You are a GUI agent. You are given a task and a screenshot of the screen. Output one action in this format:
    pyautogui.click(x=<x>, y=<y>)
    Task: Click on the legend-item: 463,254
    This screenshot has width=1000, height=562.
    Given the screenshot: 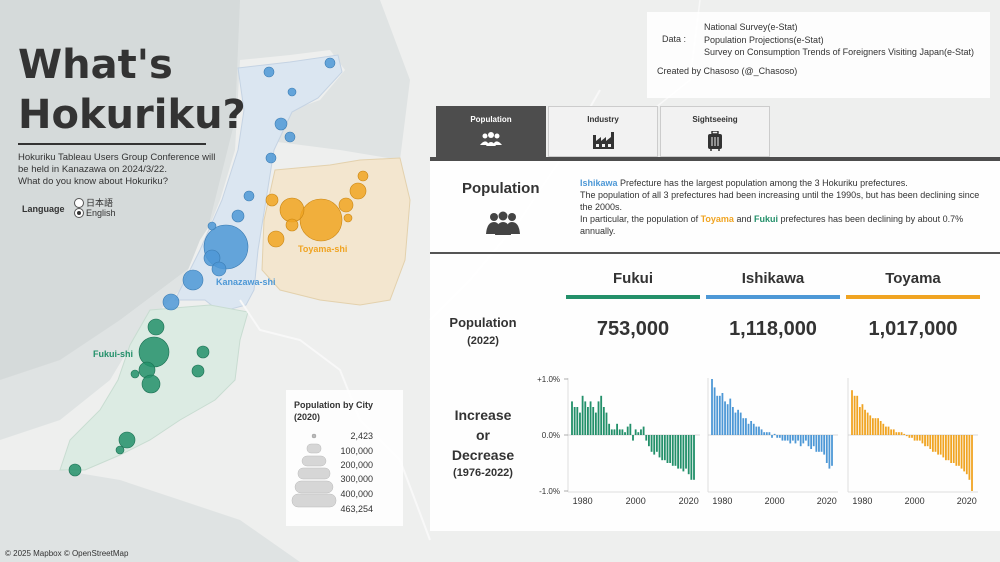 What is the action you would take?
    pyautogui.click(x=356, y=509)
    